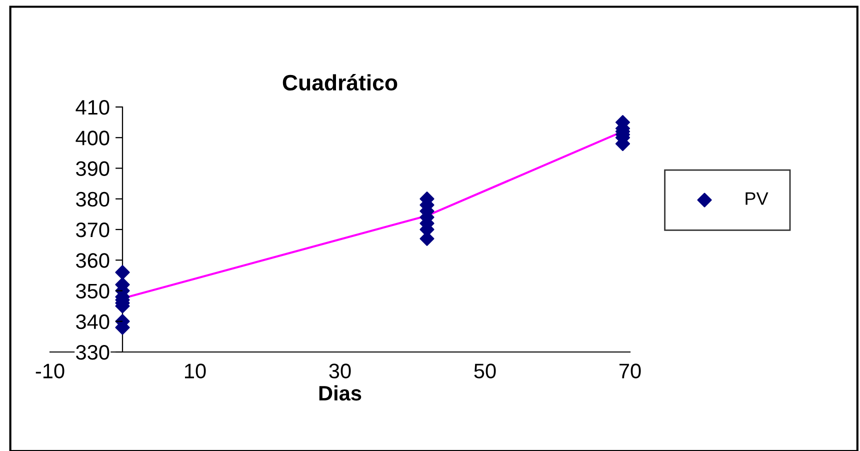 The image size is (860, 451). What do you see at coordinates (340, 393) in the screenshot?
I see `x-axis-title: Dias` at bounding box center [340, 393].